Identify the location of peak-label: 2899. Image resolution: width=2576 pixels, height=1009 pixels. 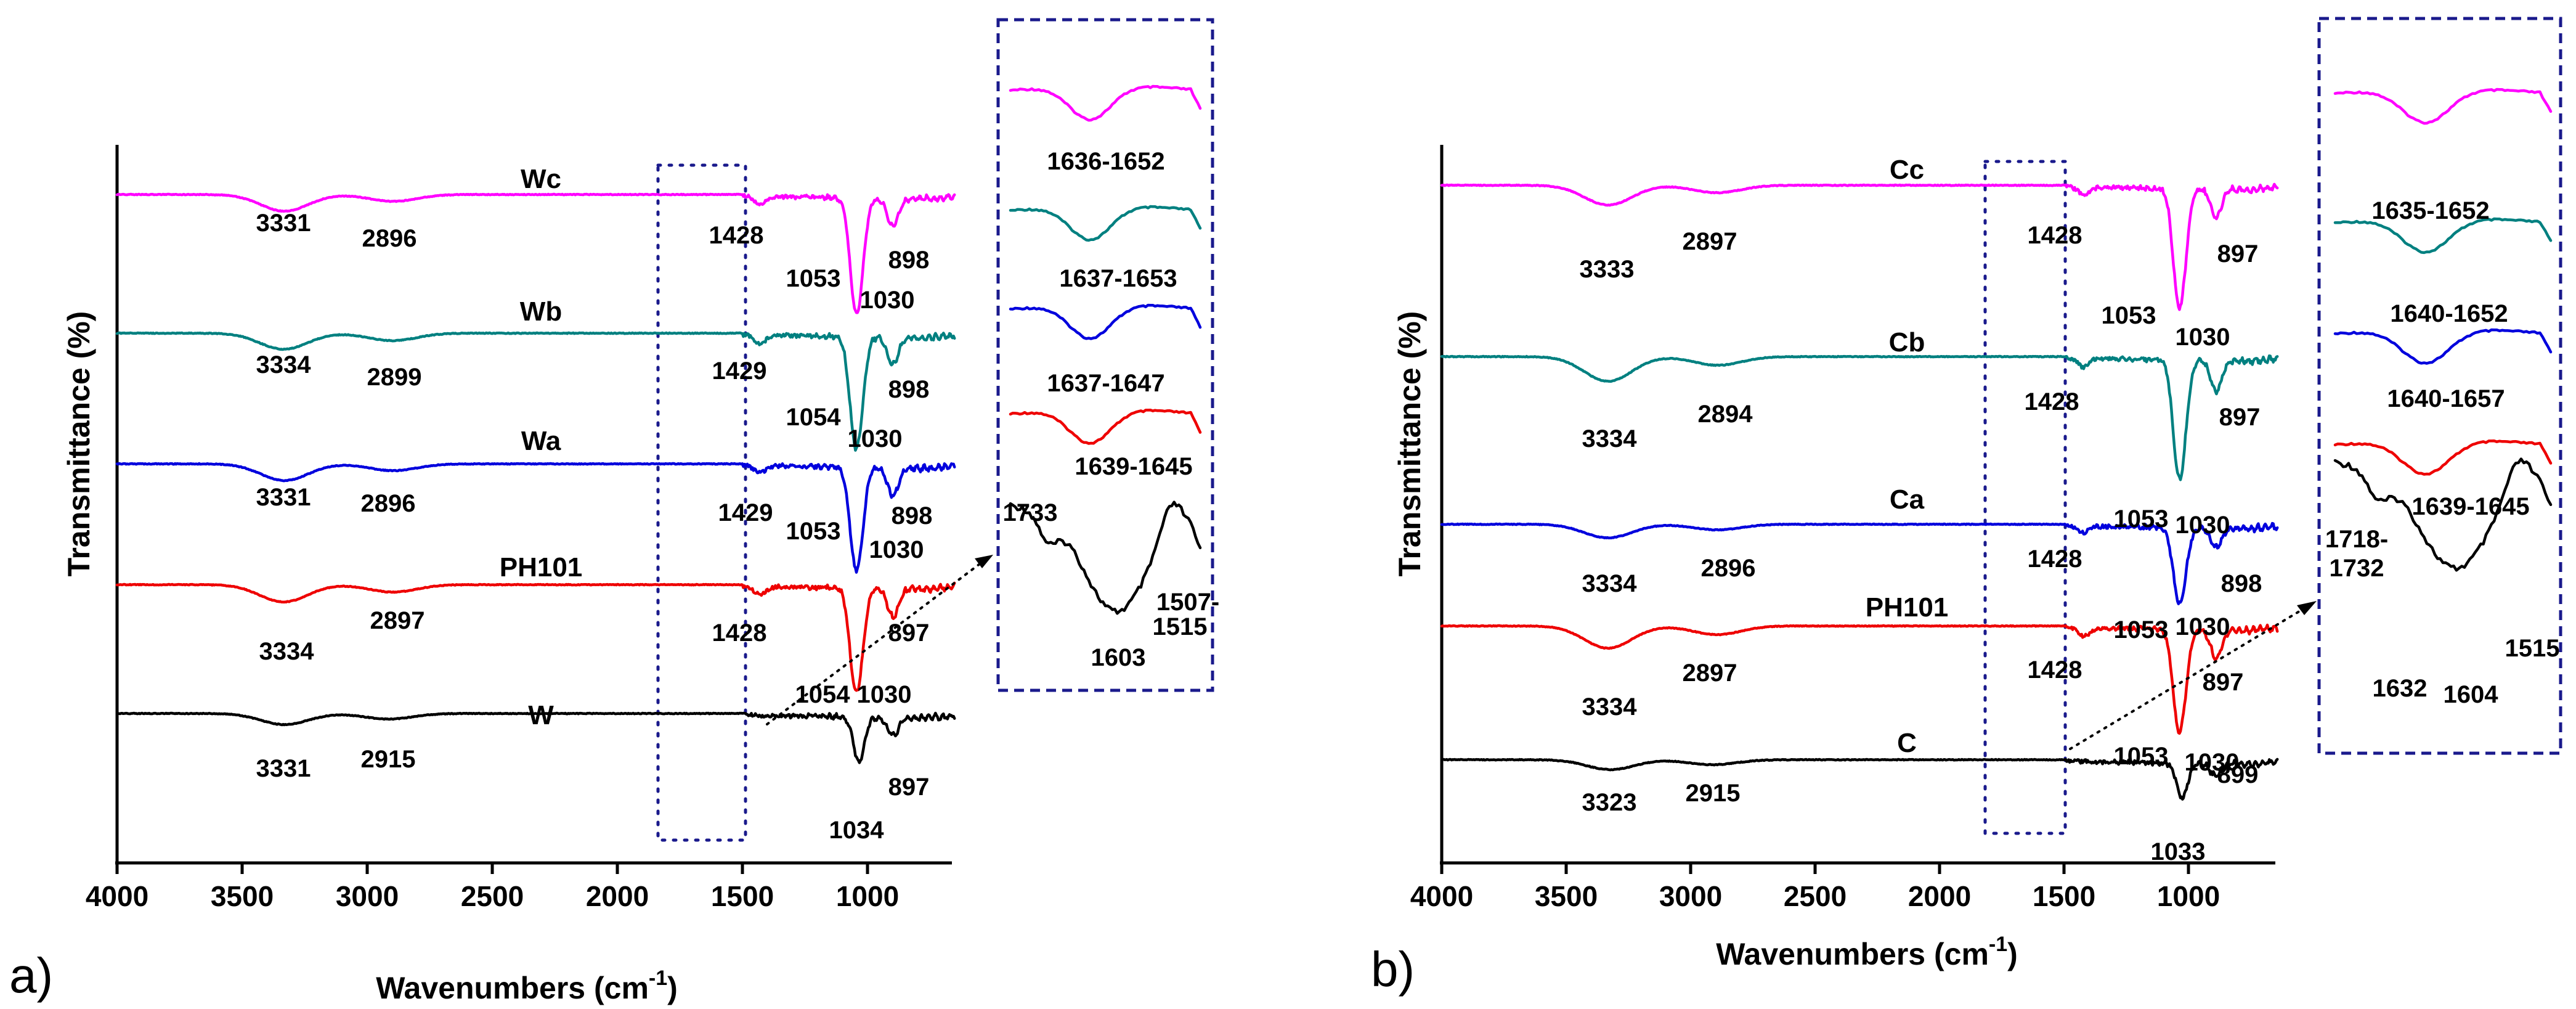
(394, 377).